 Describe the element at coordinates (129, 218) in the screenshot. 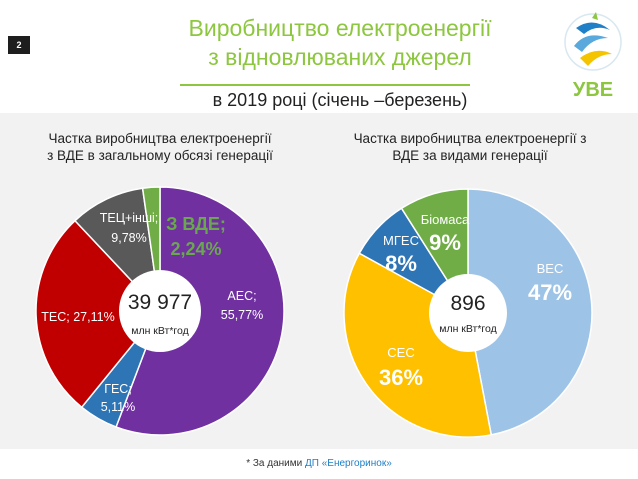

I see `chart1-label-3: ТЕЦ+інші;` at that location.